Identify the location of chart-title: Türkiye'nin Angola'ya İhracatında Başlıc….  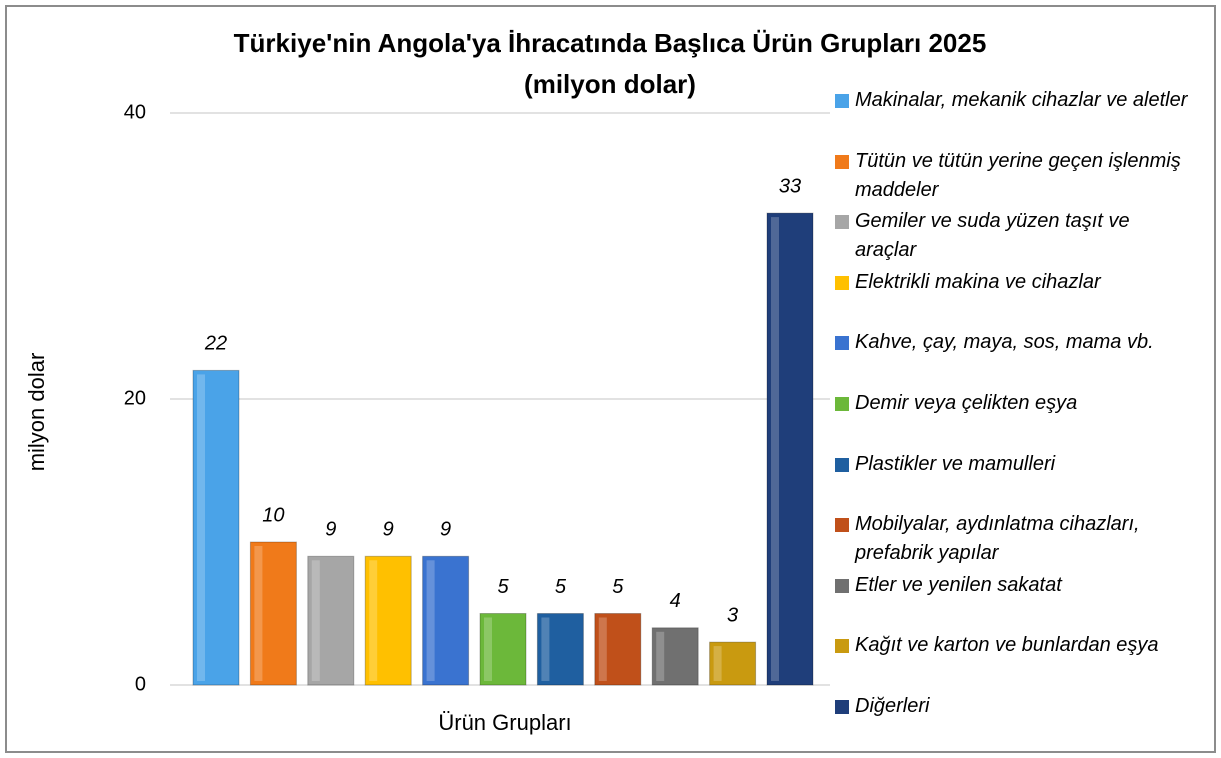
(610, 43).